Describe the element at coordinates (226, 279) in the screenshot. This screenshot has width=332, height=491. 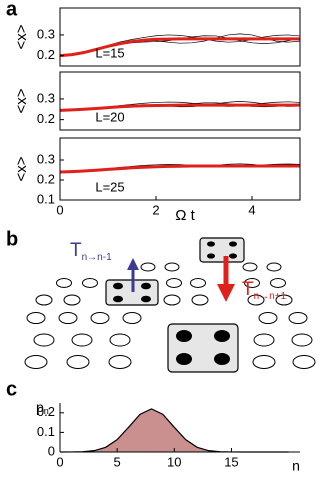
I see `arrow-up-transition` at that location.